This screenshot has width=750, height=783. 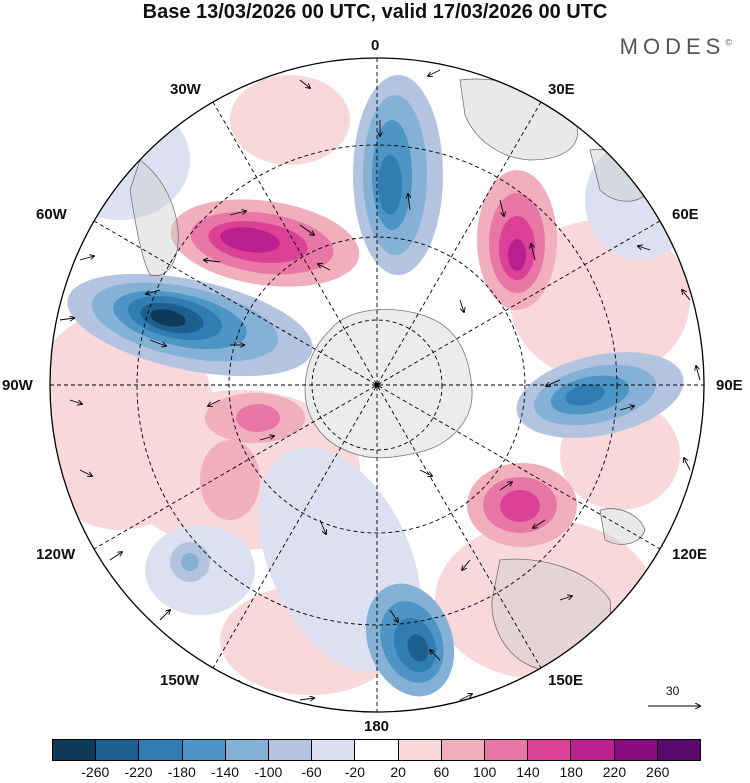 I want to click on colorbar-tick-label: -260, so click(x=95, y=772).